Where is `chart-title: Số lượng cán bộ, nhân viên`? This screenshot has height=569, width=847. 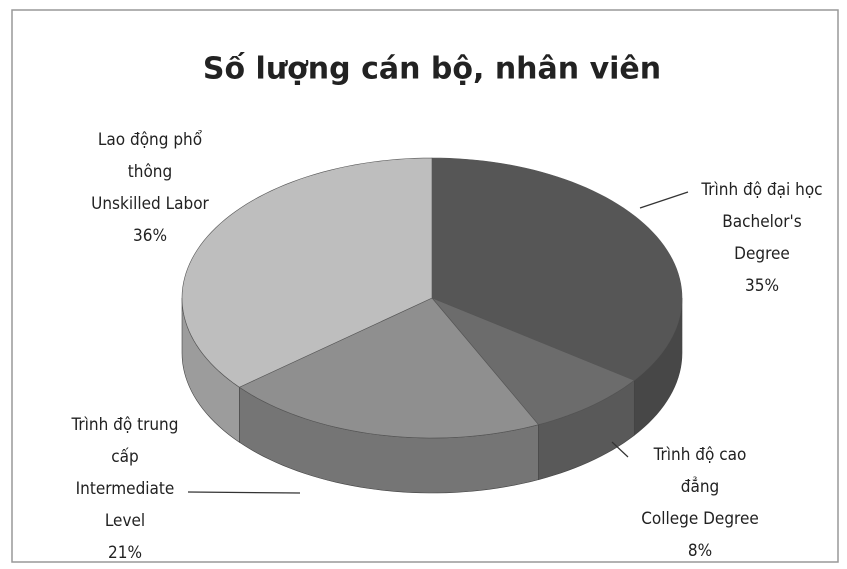
chart-title: Số lượng cán bộ, nhân viên is located at coordinates (432, 69).